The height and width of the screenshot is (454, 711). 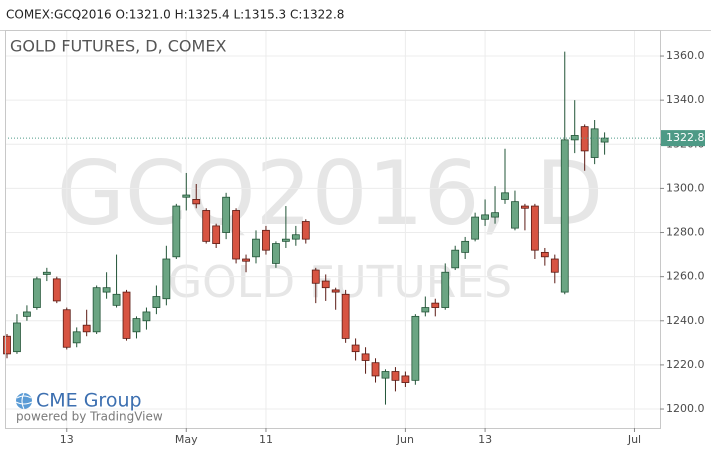 What do you see at coordinates (685, 137) in the screenshot?
I see `last-price-label: 1322.8` at bounding box center [685, 137].